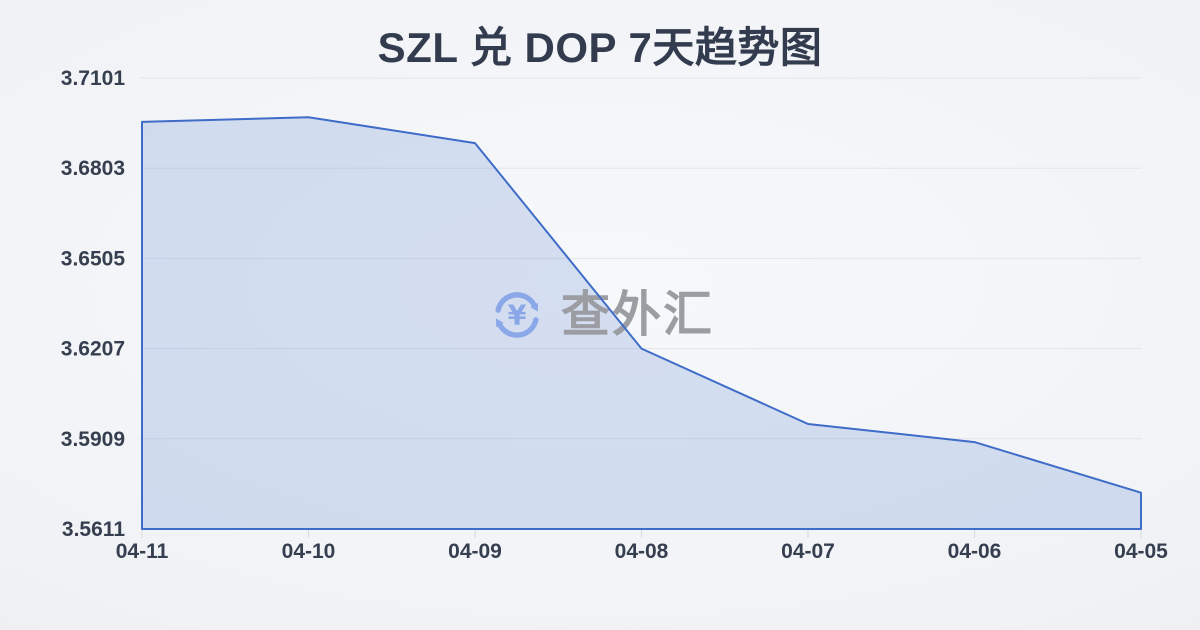  I want to click on y-axis-tick-label: 3.5611, so click(93, 529).